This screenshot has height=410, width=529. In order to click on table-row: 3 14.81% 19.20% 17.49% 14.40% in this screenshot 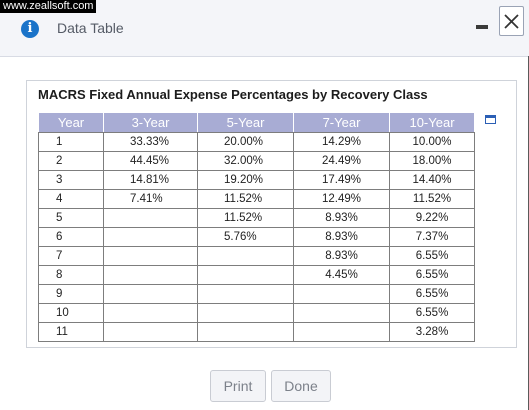, I will do `click(256, 180)`.